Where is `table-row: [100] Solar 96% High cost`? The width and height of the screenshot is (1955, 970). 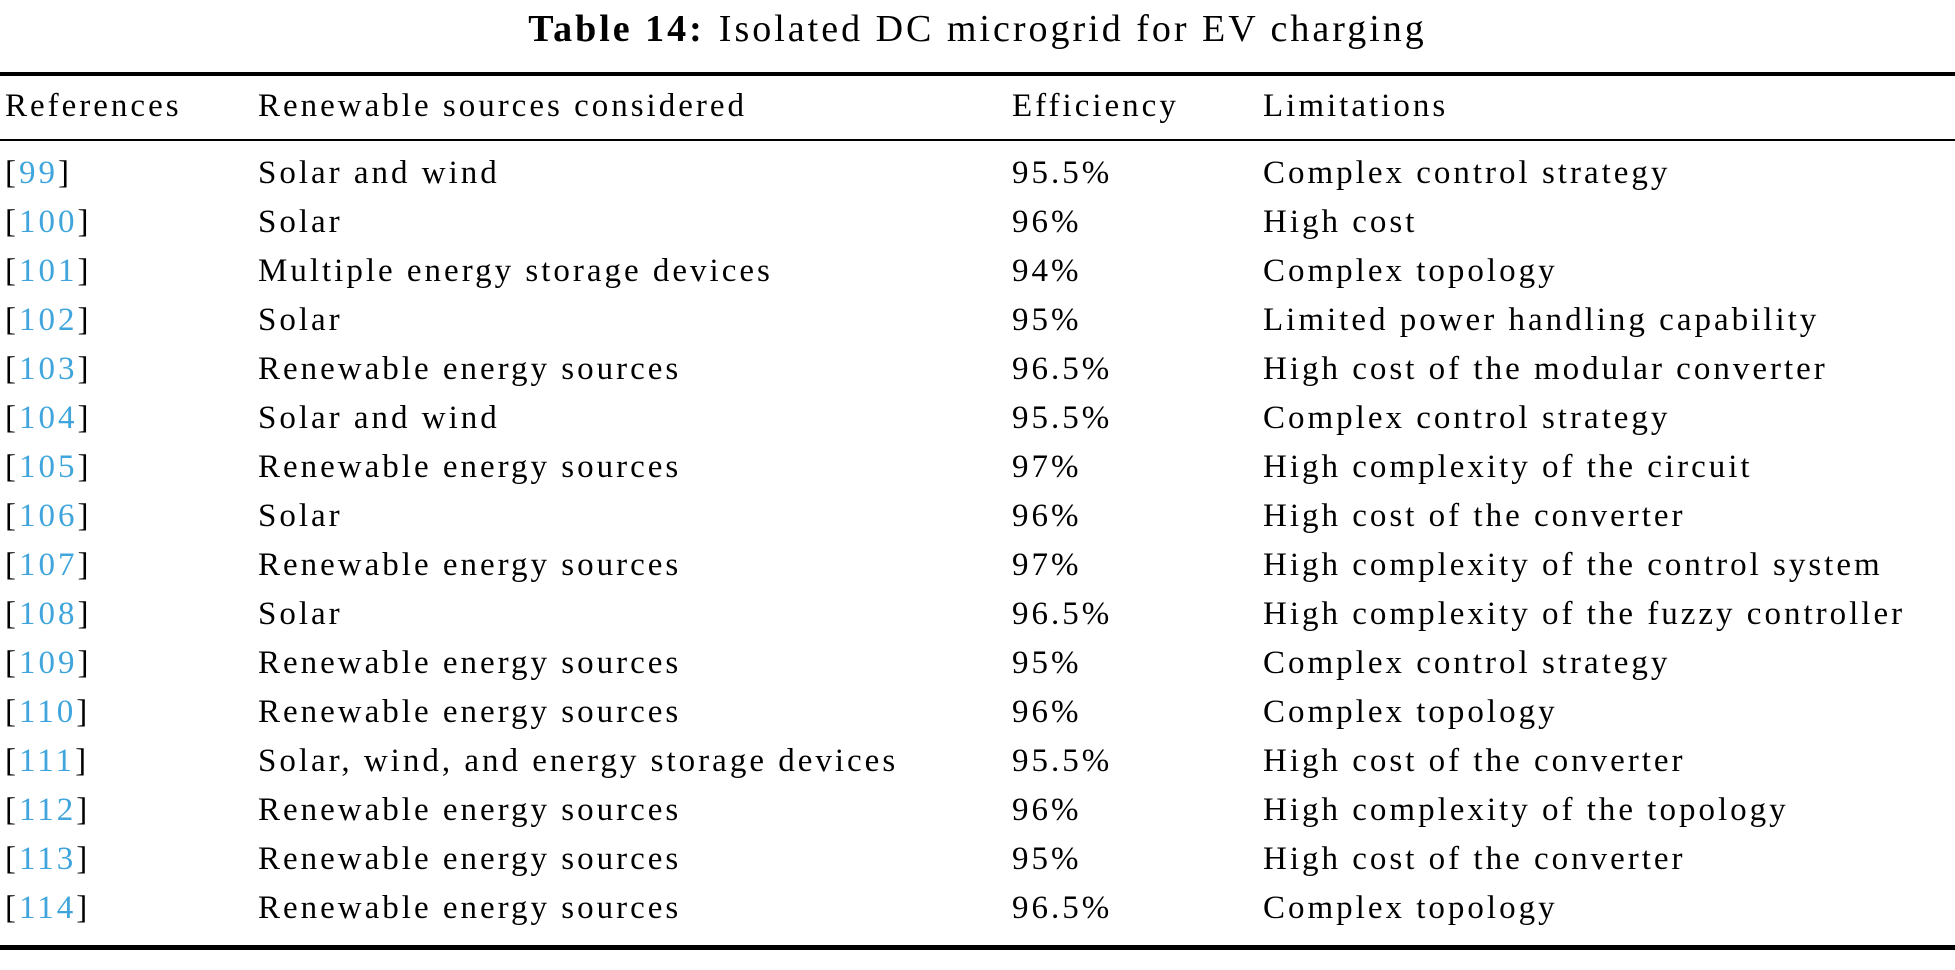
table-row: [100] Solar 96% High cost is located at coordinates (977, 222).